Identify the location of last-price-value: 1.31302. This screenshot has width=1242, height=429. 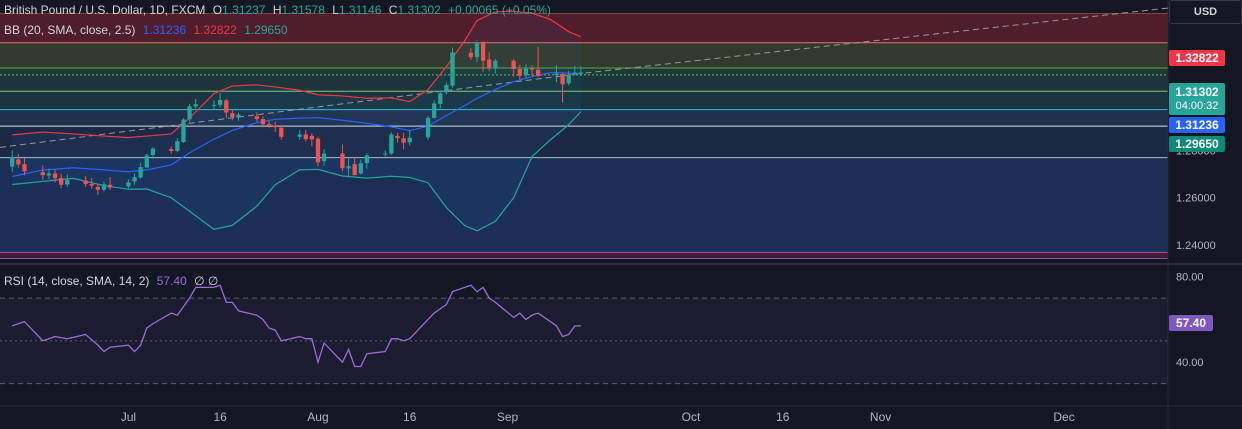
(1197, 92).